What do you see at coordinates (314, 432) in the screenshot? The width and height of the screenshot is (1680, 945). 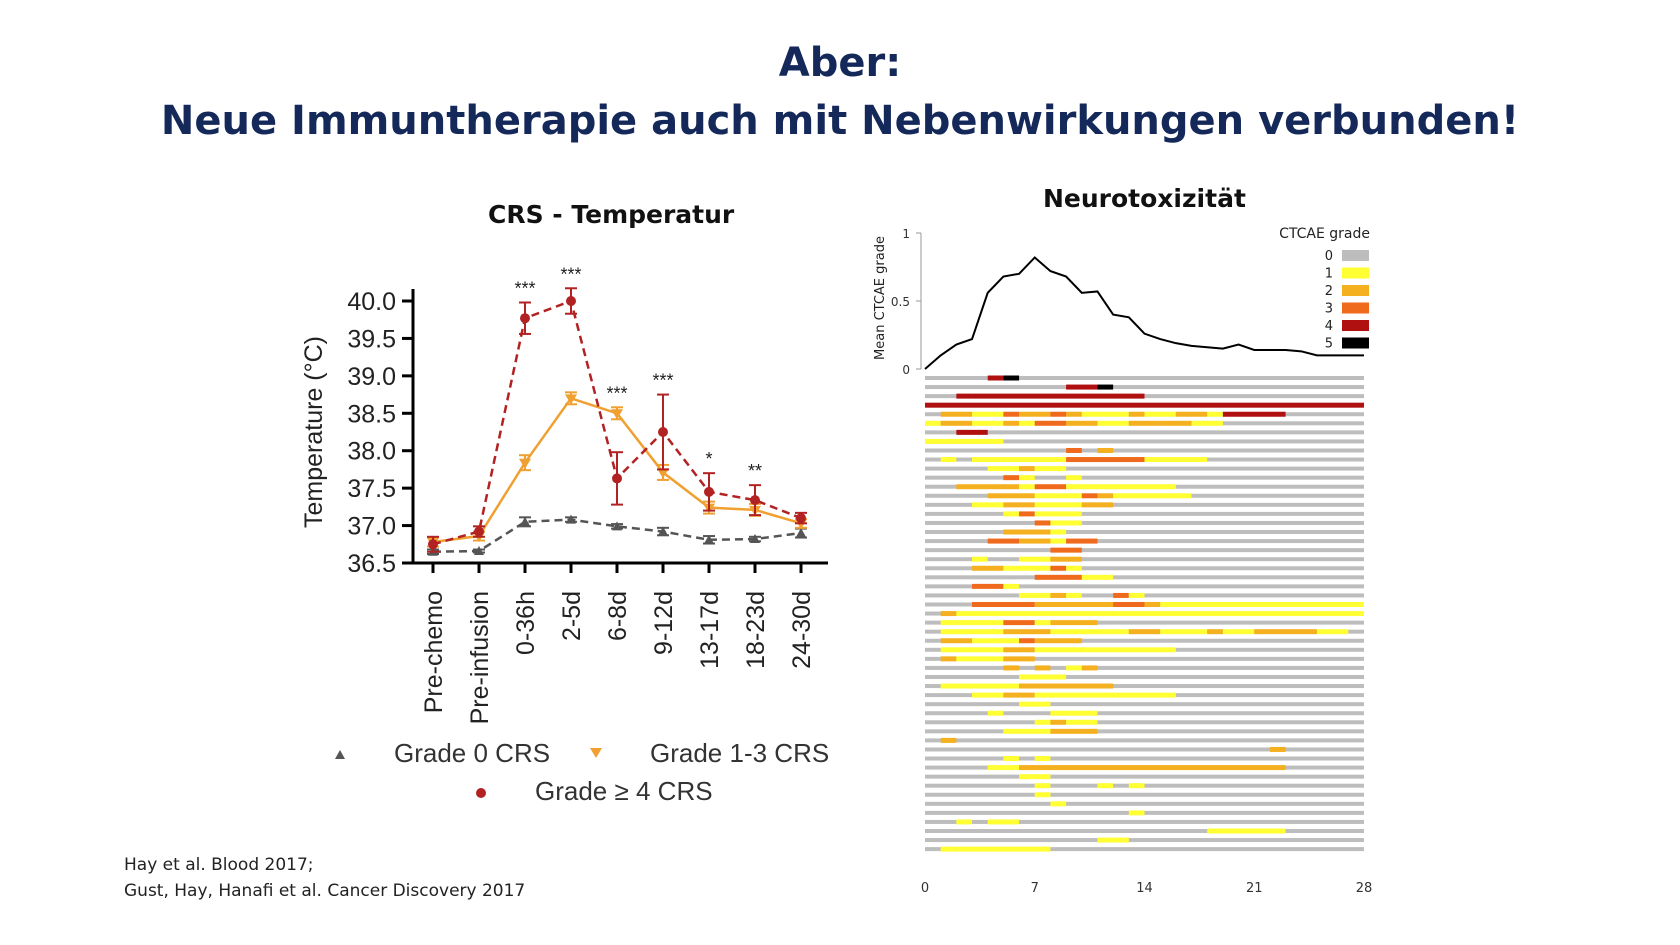 I see `y-axis-label: Temperature (°C)` at bounding box center [314, 432].